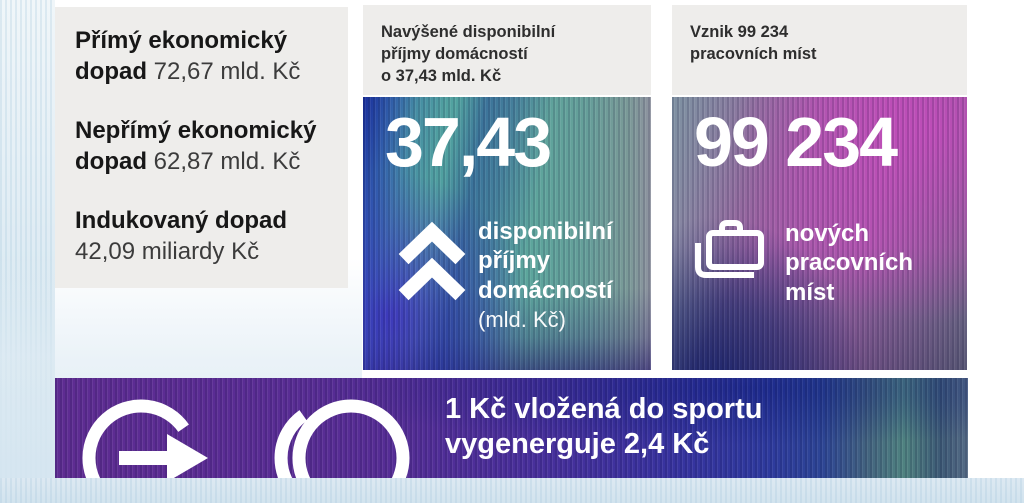 This screenshot has height=503, width=1024. I want to click on income-tile-label: disponibilní příjmy domácností (mld. Kč), so click(545, 275).